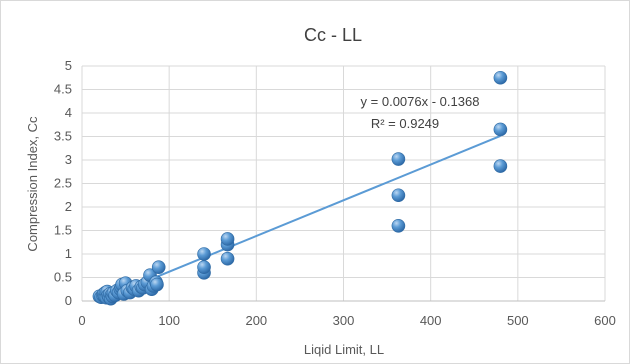  What do you see at coordinates (605, 320) in the screenshot?
I see `x-tick-label: 600` at bounding box center [605, 320].